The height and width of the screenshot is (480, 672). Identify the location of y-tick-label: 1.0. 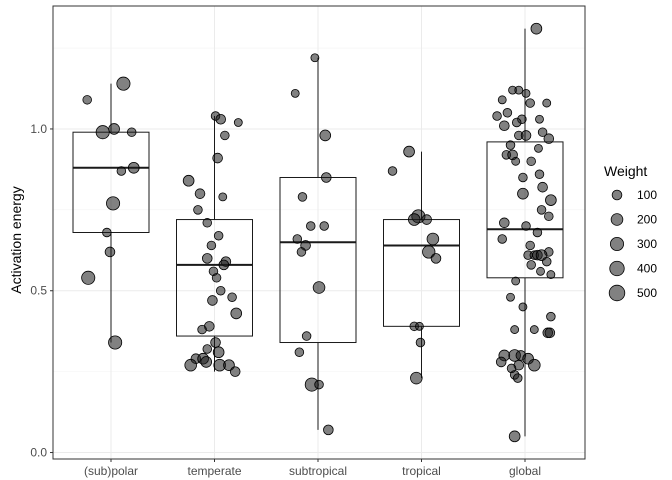
(38, 129).